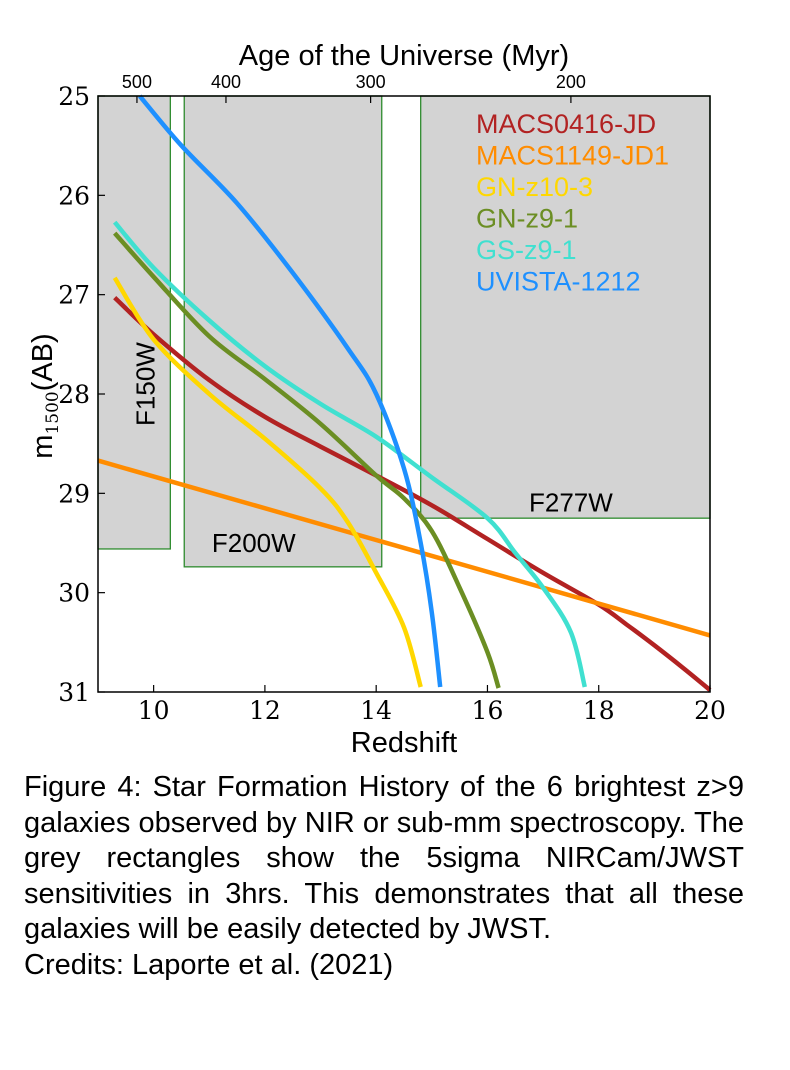  What do you see at coordinates (571, 82) in the screenshot?
I see `top-tick-label: 200` at bounding box center [571, 82].